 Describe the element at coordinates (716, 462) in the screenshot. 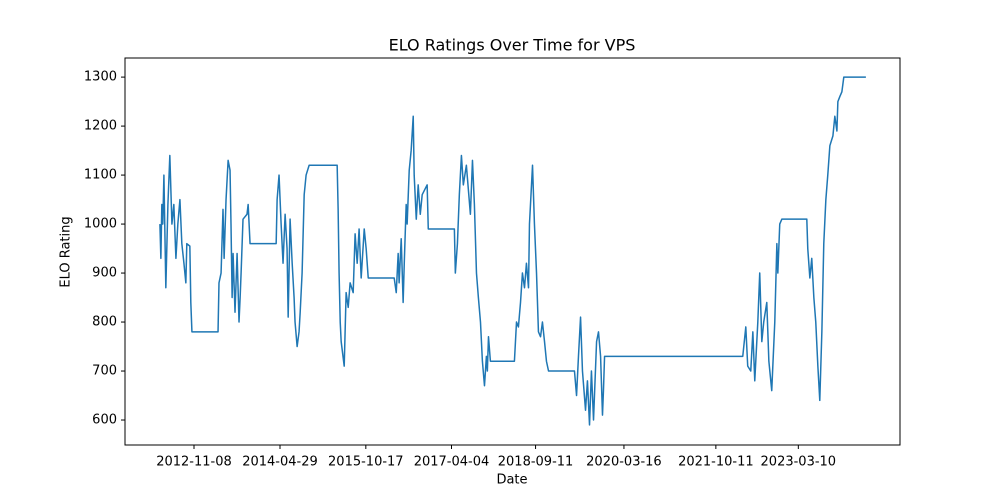

I see `x-tick-label: 2021-10-11` at that location.